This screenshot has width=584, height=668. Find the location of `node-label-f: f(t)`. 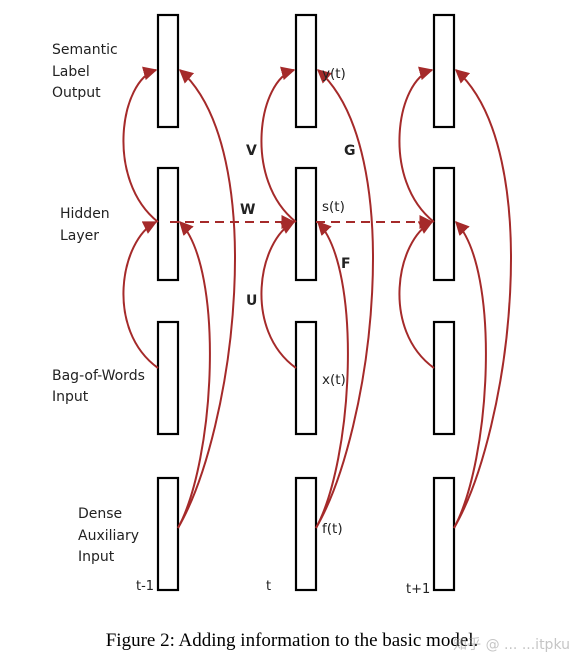

node-label-f: f(t) is located at coordinates (332, 529).